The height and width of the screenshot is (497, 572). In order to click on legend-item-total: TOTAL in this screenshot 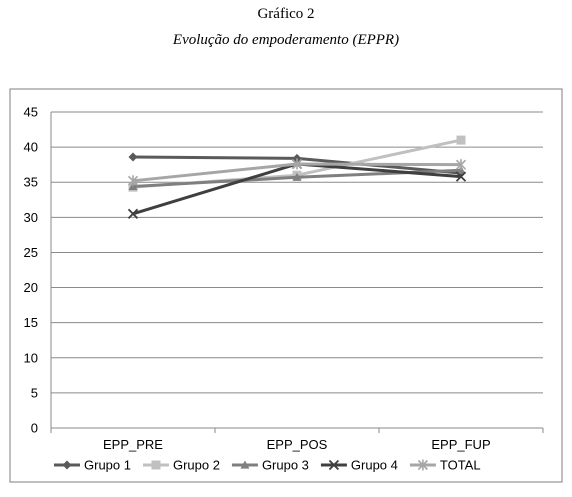, I will do `click(445, 465)`.